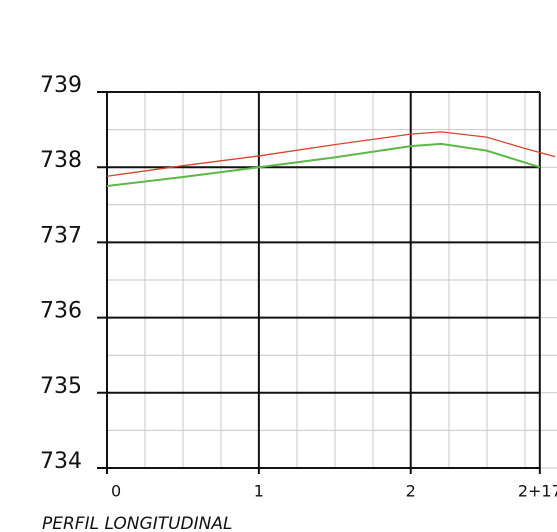  I want to click on x-tick-label: 2, so click(411, 491).